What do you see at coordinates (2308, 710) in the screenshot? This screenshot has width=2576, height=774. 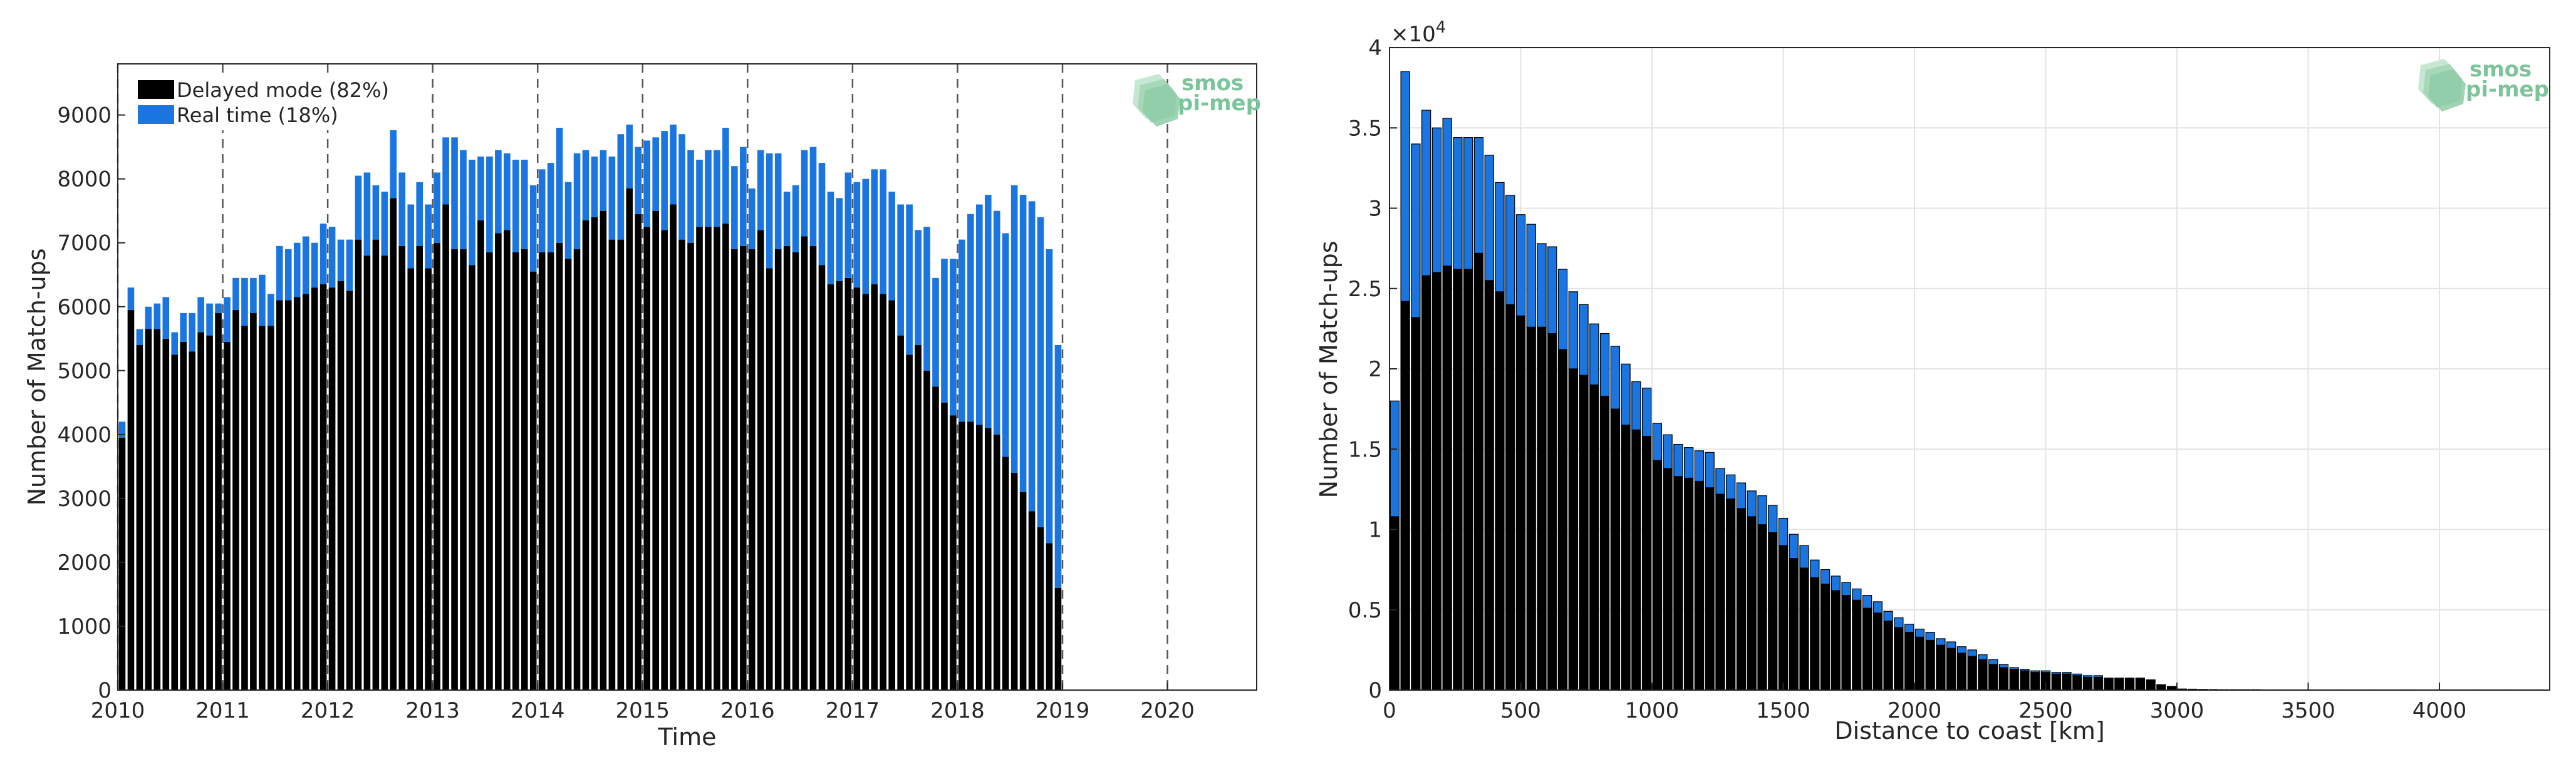 I see `x-tick-label: 3500` at bounding box center [2308, 710].